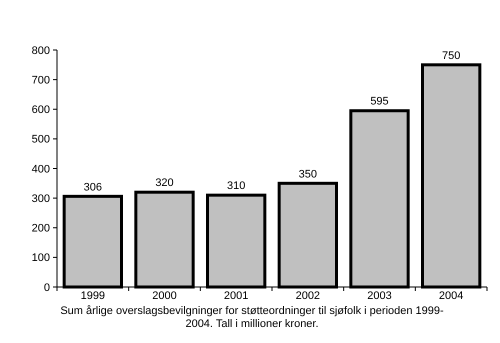 This screenshot has height=343, width=500. Describe the element at coordinates (164, 296) in the screenshot. I see `x-tick-label: 2000` at that location.